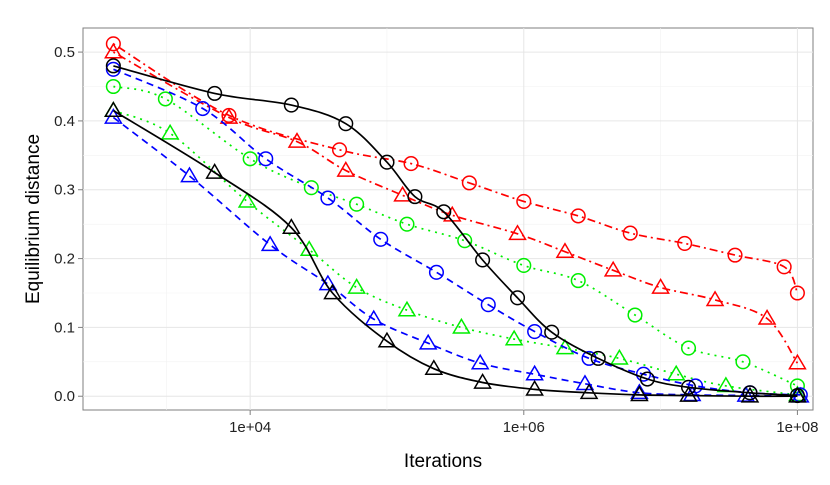  I want to click on y-axis-title: Equilibrium distance, so click(33, 219).